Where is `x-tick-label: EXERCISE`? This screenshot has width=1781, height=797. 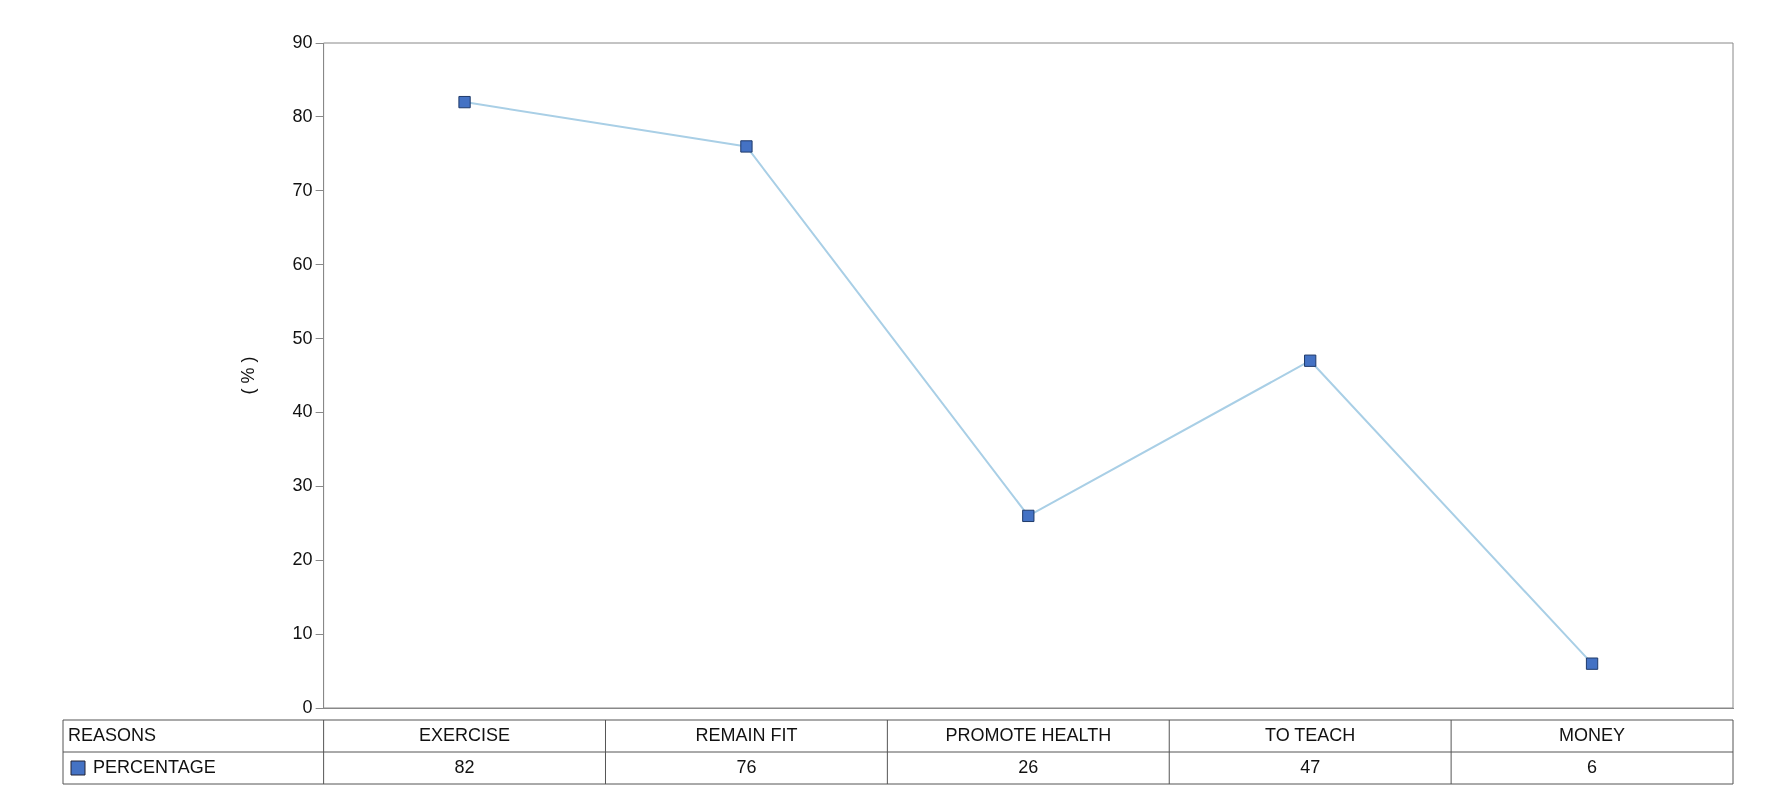
x-tick-label: EXERCISE is located at coordinates (465, 734).